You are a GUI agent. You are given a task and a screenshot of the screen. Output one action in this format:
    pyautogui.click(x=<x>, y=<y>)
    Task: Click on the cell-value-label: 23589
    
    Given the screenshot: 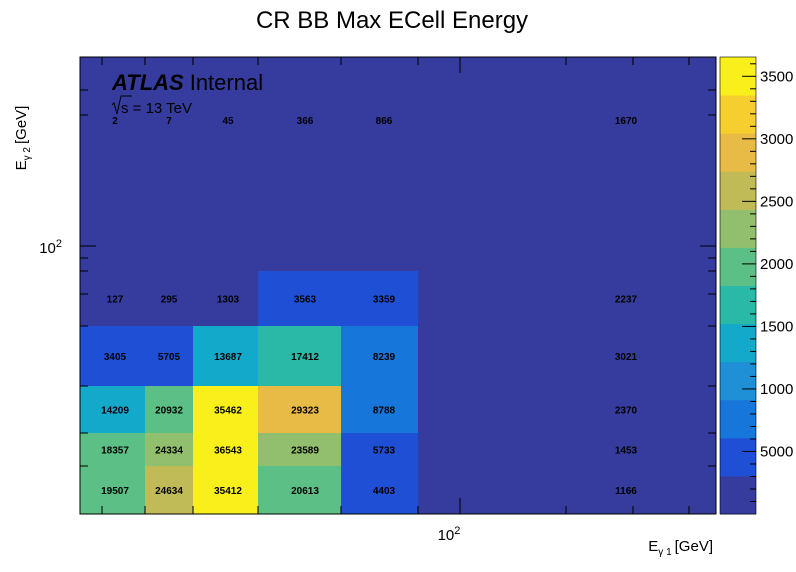 What is the action you would take?
    pyautogui.click(x=305, y=451)
    